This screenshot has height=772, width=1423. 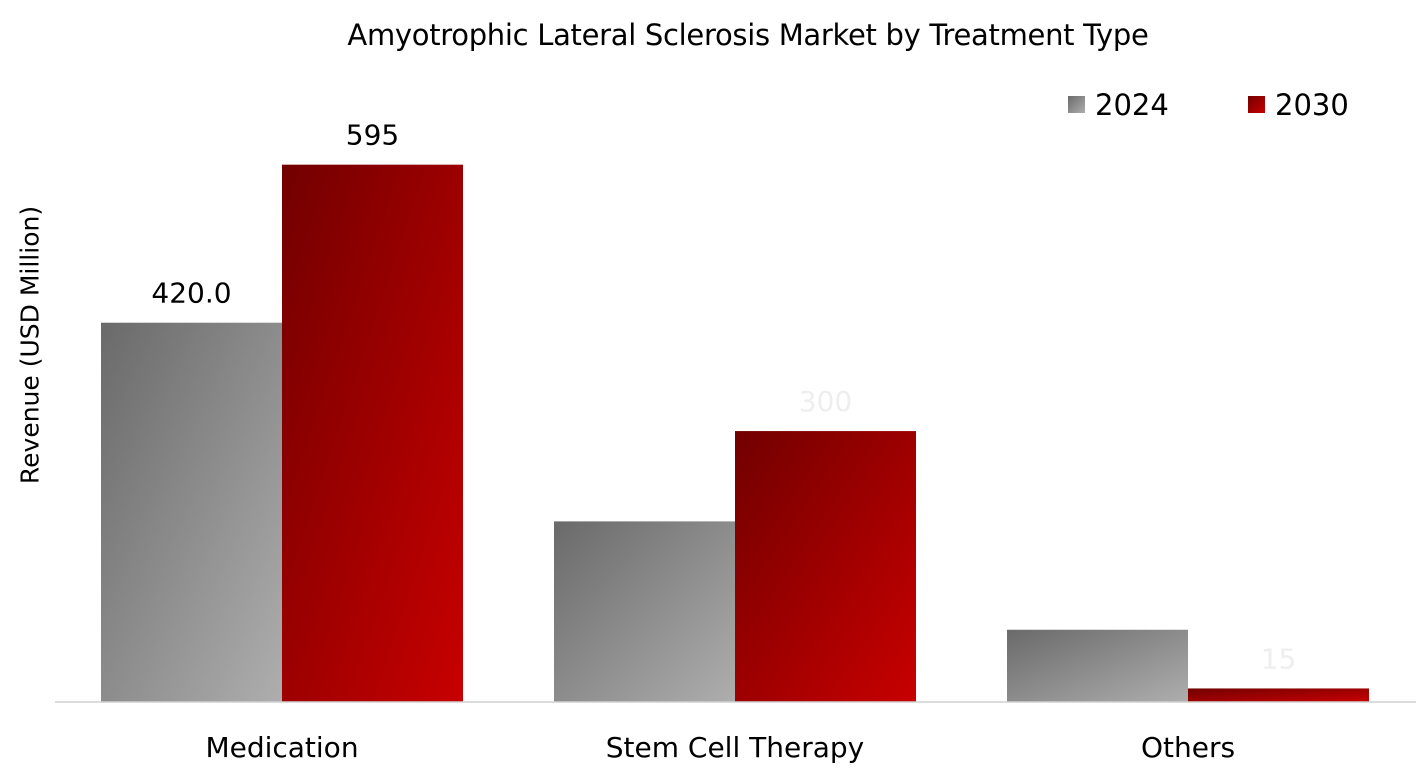 What do you see at coordinates (1279, 658) in the screenshot?
I see `data-label-others-2030: 15` at bounding box center [1279, 658].